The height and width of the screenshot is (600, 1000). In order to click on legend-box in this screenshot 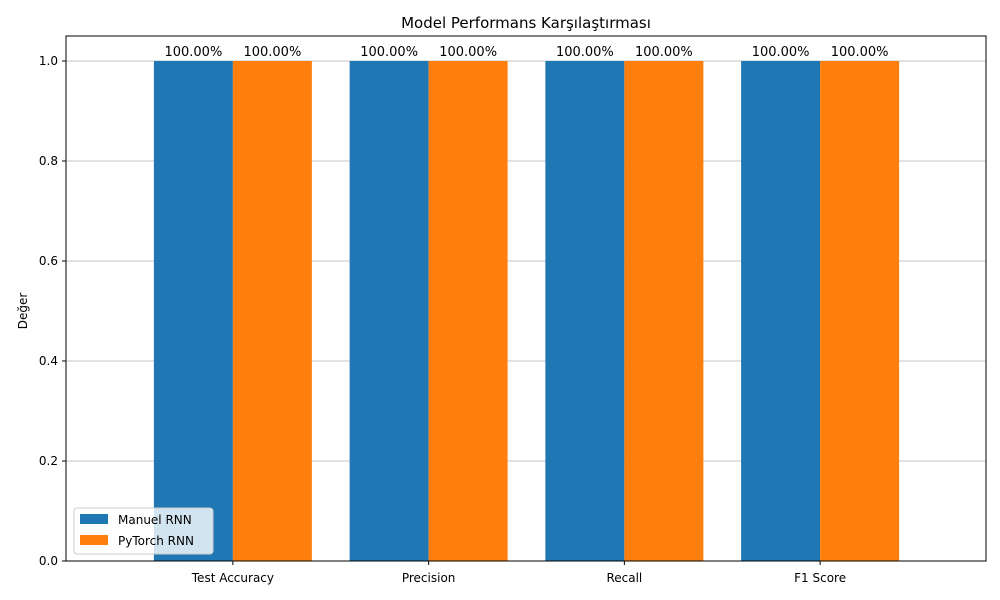, I will do `click(143, 531)`.